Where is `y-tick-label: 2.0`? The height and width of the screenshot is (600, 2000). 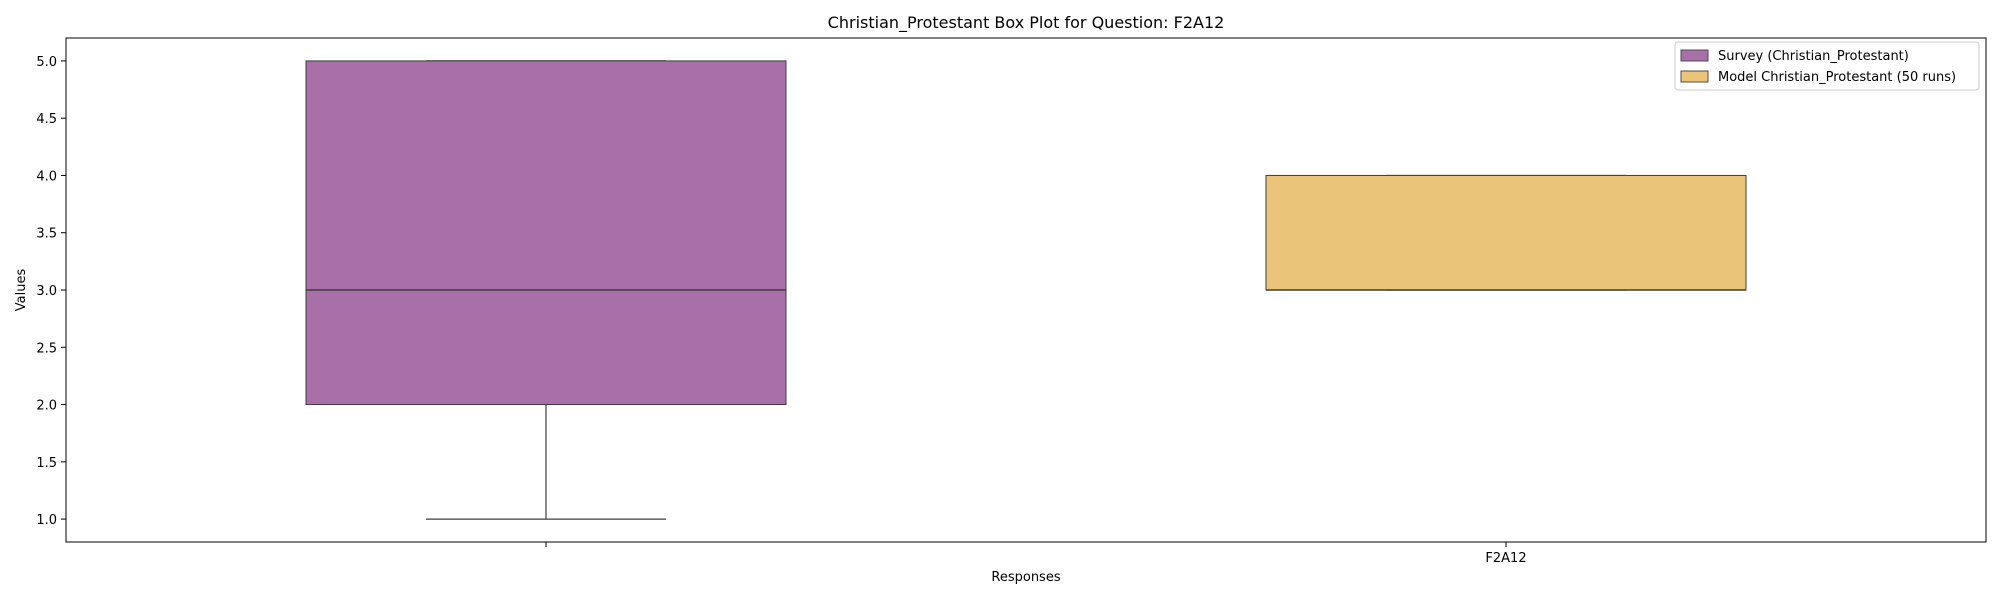 y-tick-label: 2.0 is located at coordinates (46, 406).